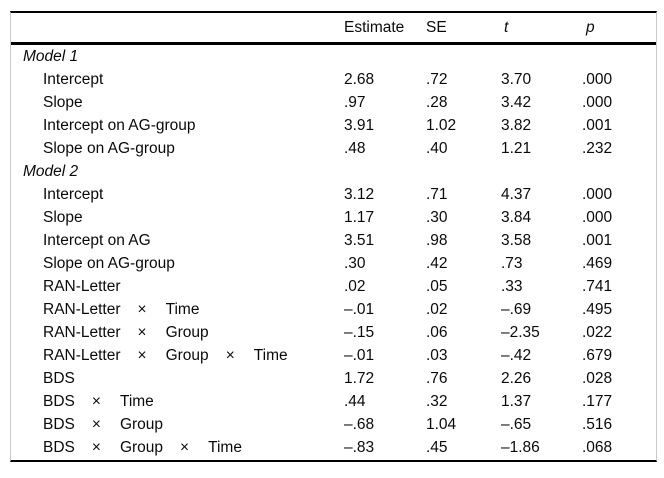 The image size is (664, 478). What do you see at coordinates (520, 448) in the screenshot?
I see `cell-t: –1.86` at bounding box center [520, 448].